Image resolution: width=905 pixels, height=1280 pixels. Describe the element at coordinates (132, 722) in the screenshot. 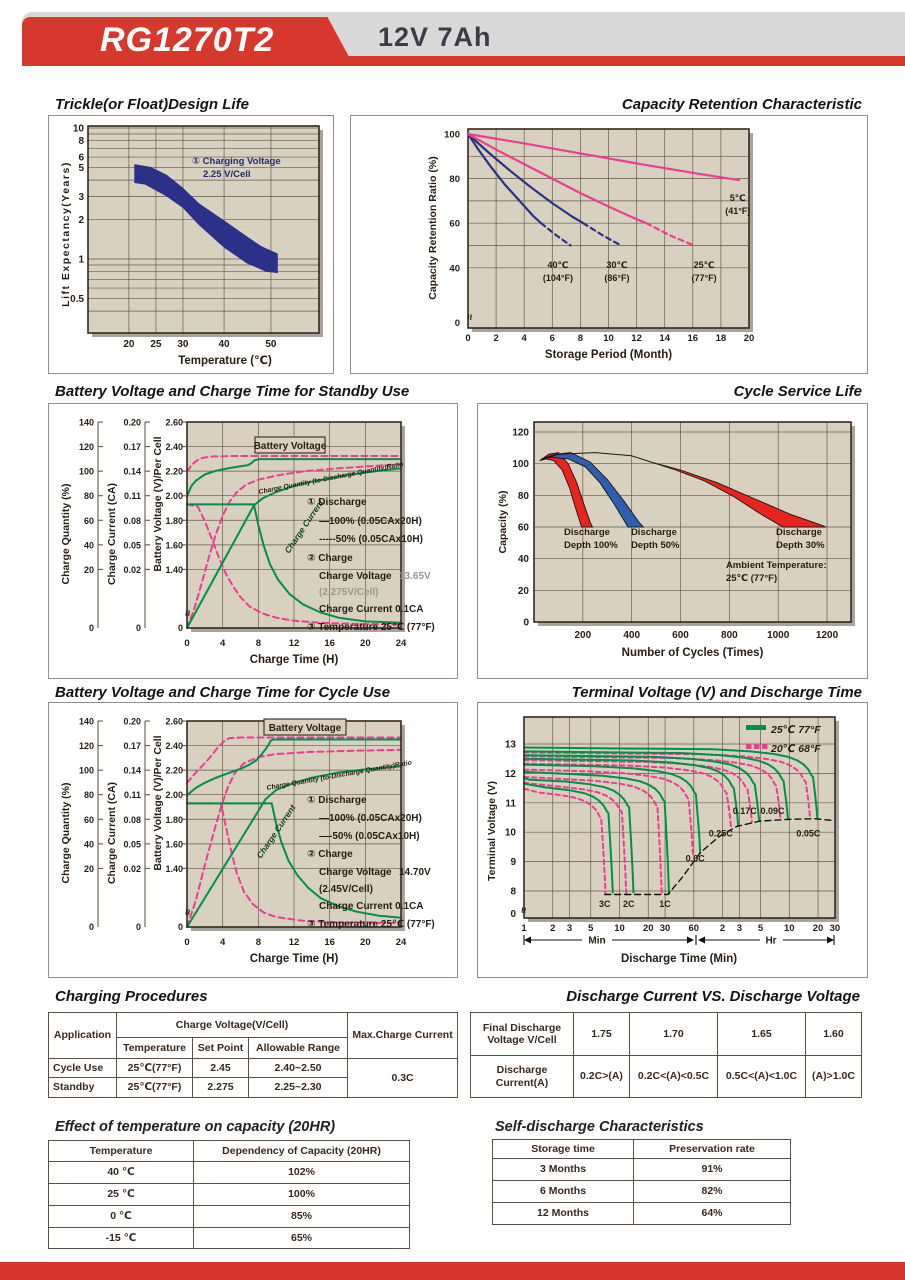

I see `y-tick-label: 0.20` at that location.